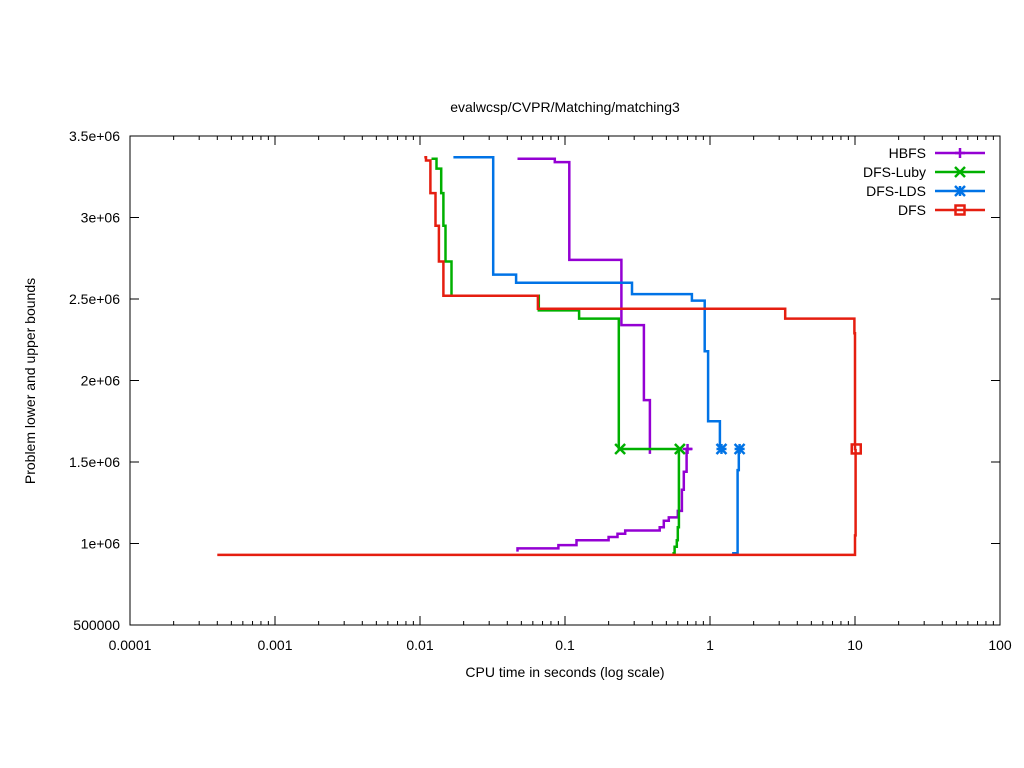 This screenshot has height=768, width=1024. What do you see at coordinates (274, 645) in the screenshot?
I see `x-tick-label: 0.001` at bounding box center [274, 645].